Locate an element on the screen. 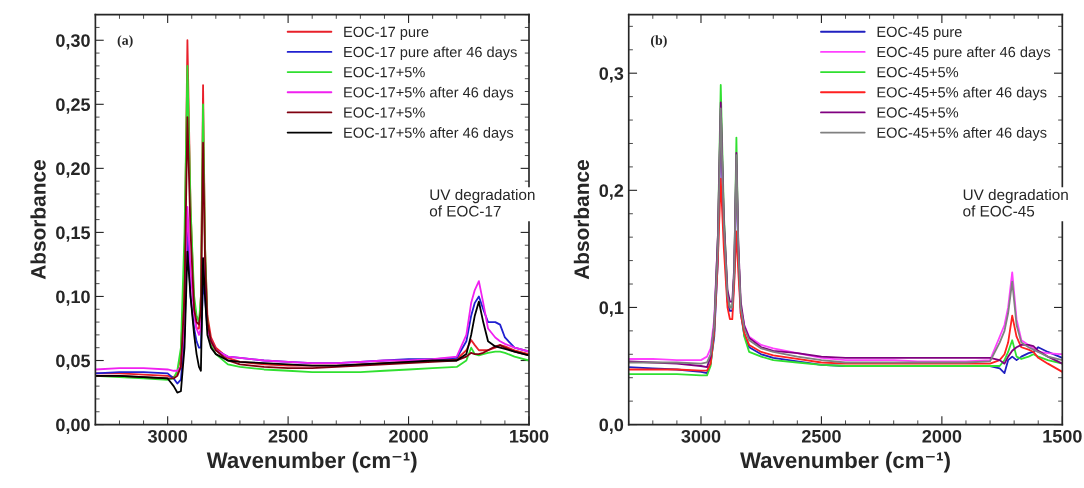 The image size is (1084, 488). annotation: (b) is located at coordinates (659, 41).